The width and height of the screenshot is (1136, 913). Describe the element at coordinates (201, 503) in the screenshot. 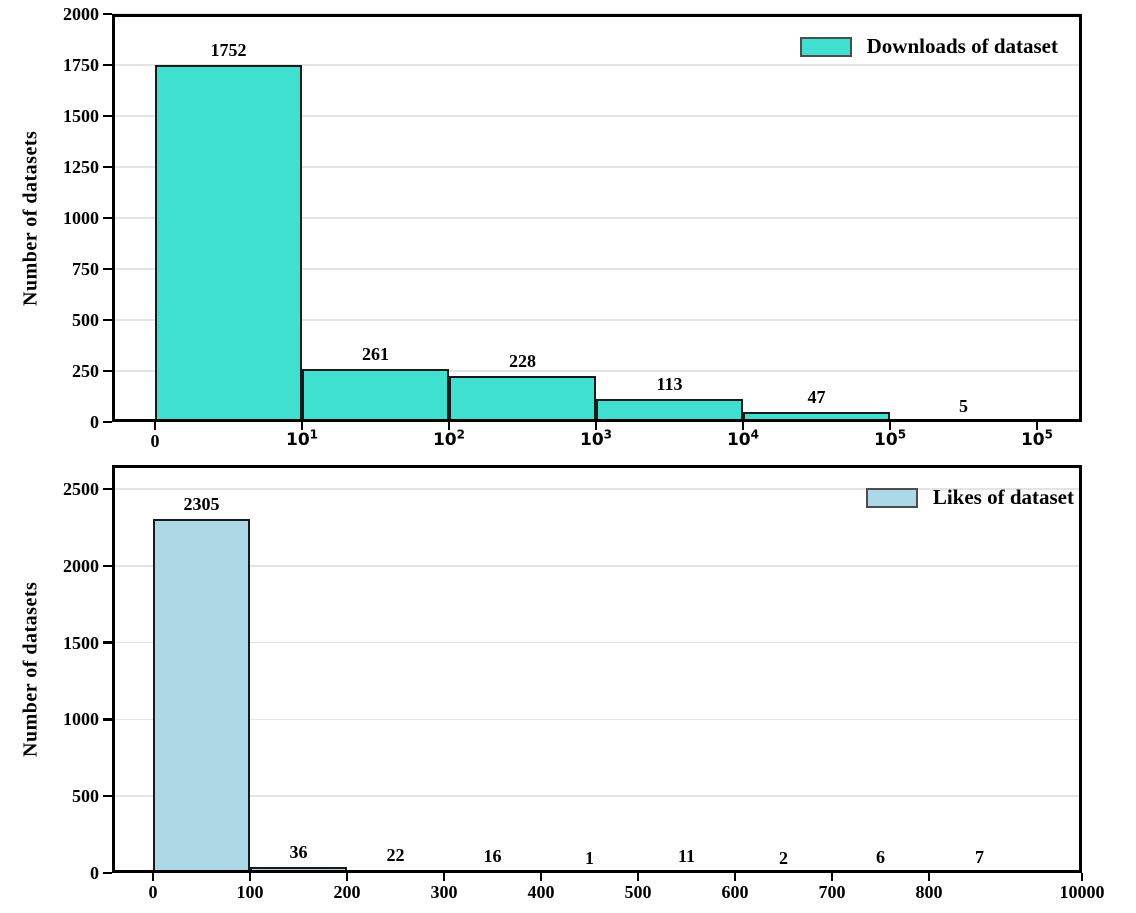

I see `bar-value-label: 2305` at that location.